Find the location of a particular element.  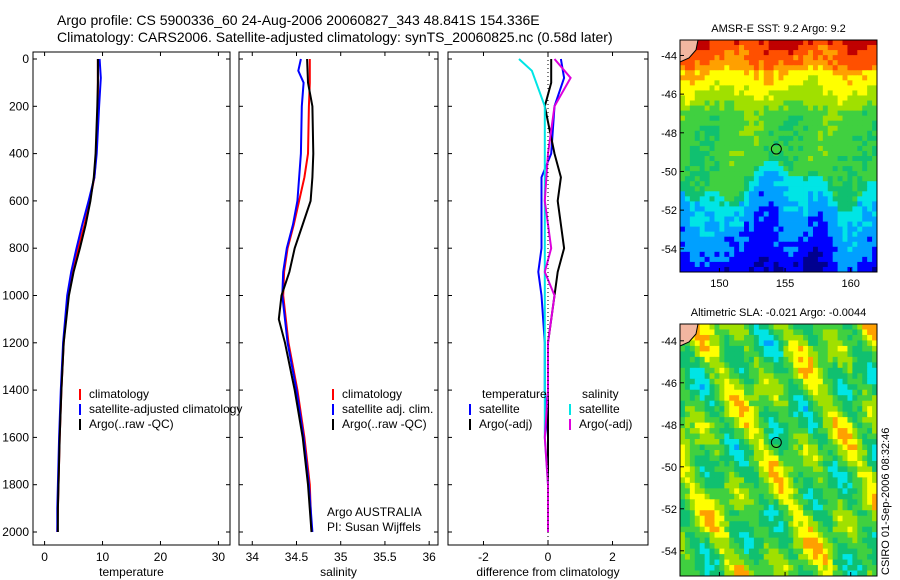

sst-map-axes-frame is located at coordinates (778, 156).